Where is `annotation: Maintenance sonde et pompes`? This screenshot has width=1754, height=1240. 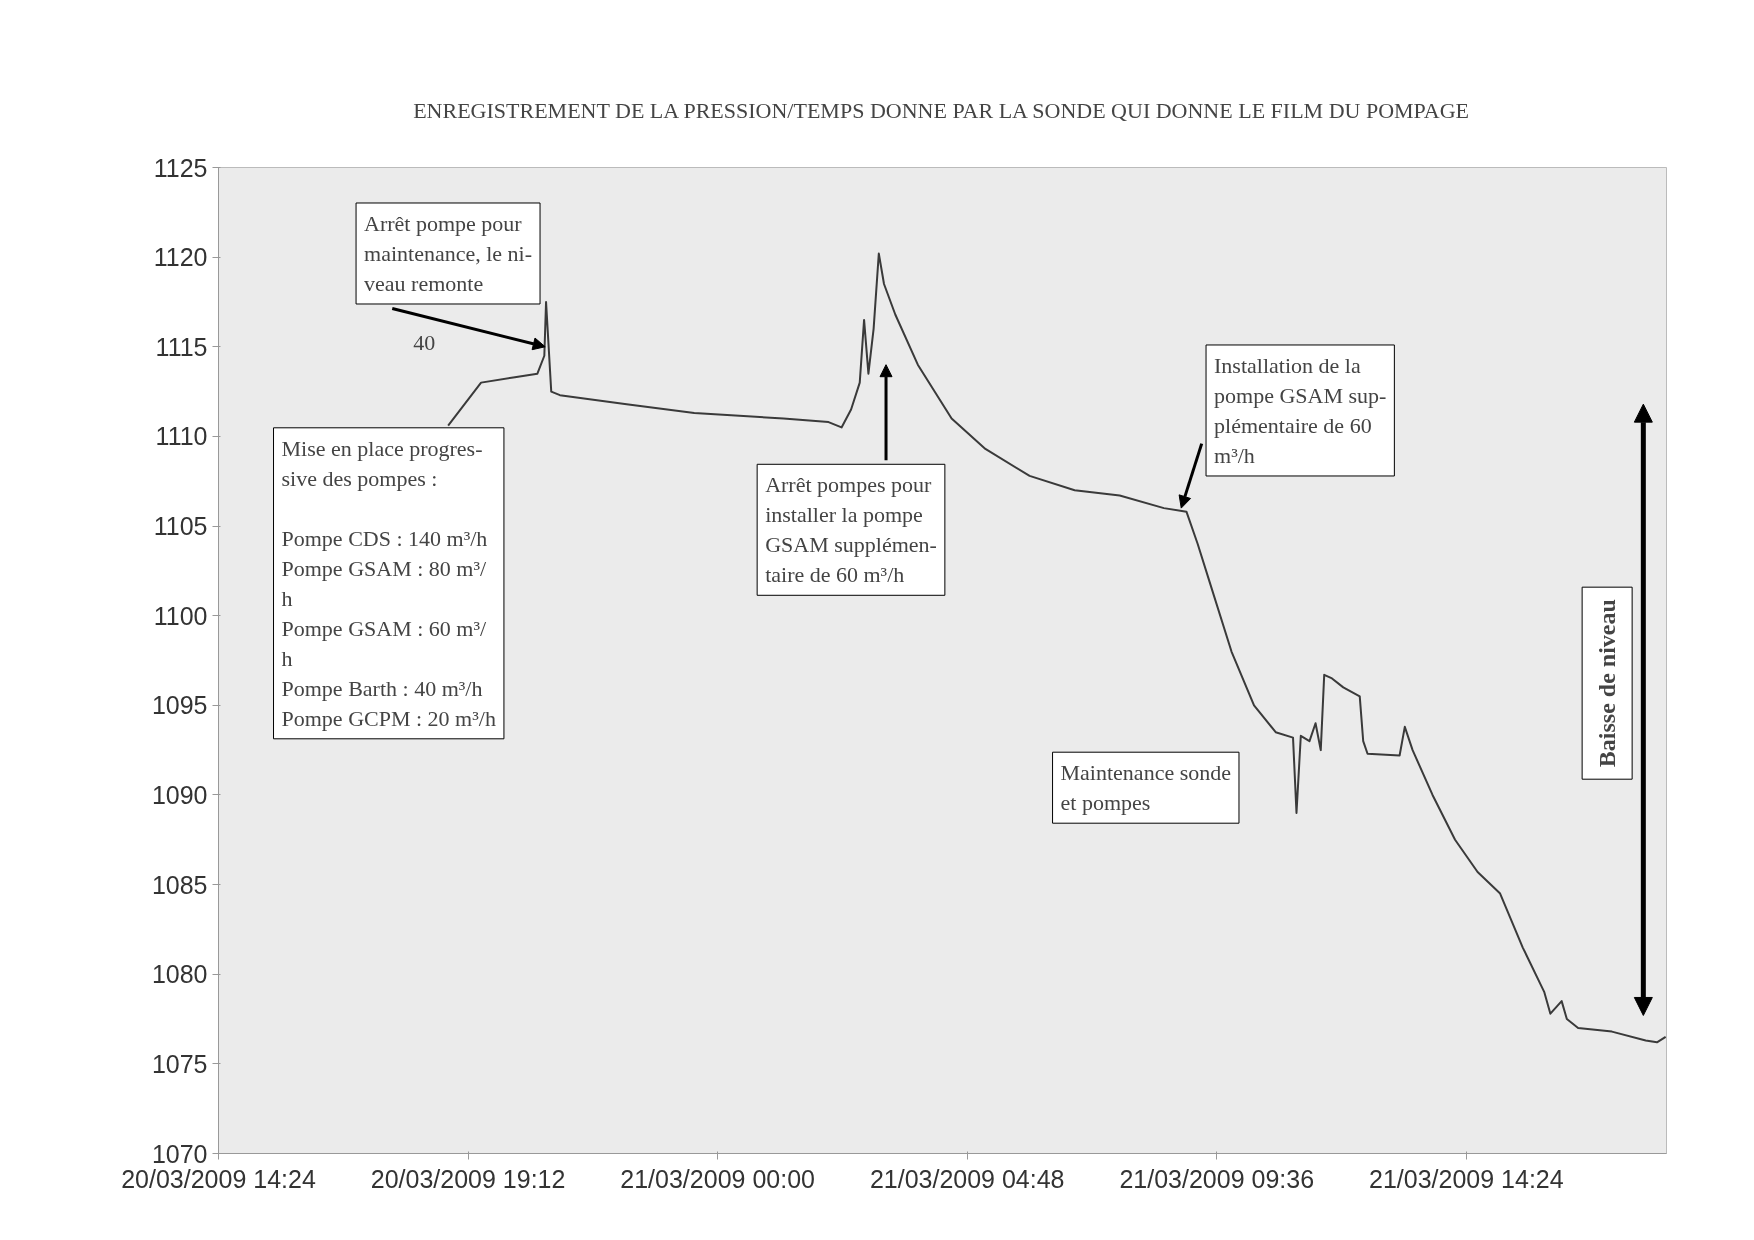
annotation: Maintenance sonde et pompes is located at coordinates (1145, 788).